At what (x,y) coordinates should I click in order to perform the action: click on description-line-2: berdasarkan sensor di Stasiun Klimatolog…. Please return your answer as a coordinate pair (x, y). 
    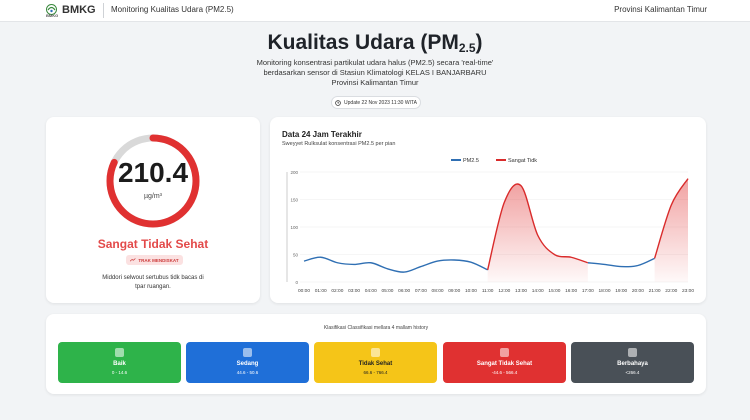
    Looking at the image, I should click on (375, 72).